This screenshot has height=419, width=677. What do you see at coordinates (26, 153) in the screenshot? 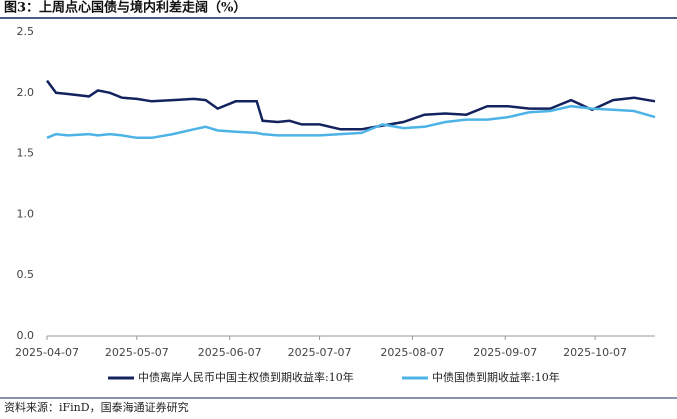
I see `y-tick-label: 1.5` at bounding box center [26, 153].